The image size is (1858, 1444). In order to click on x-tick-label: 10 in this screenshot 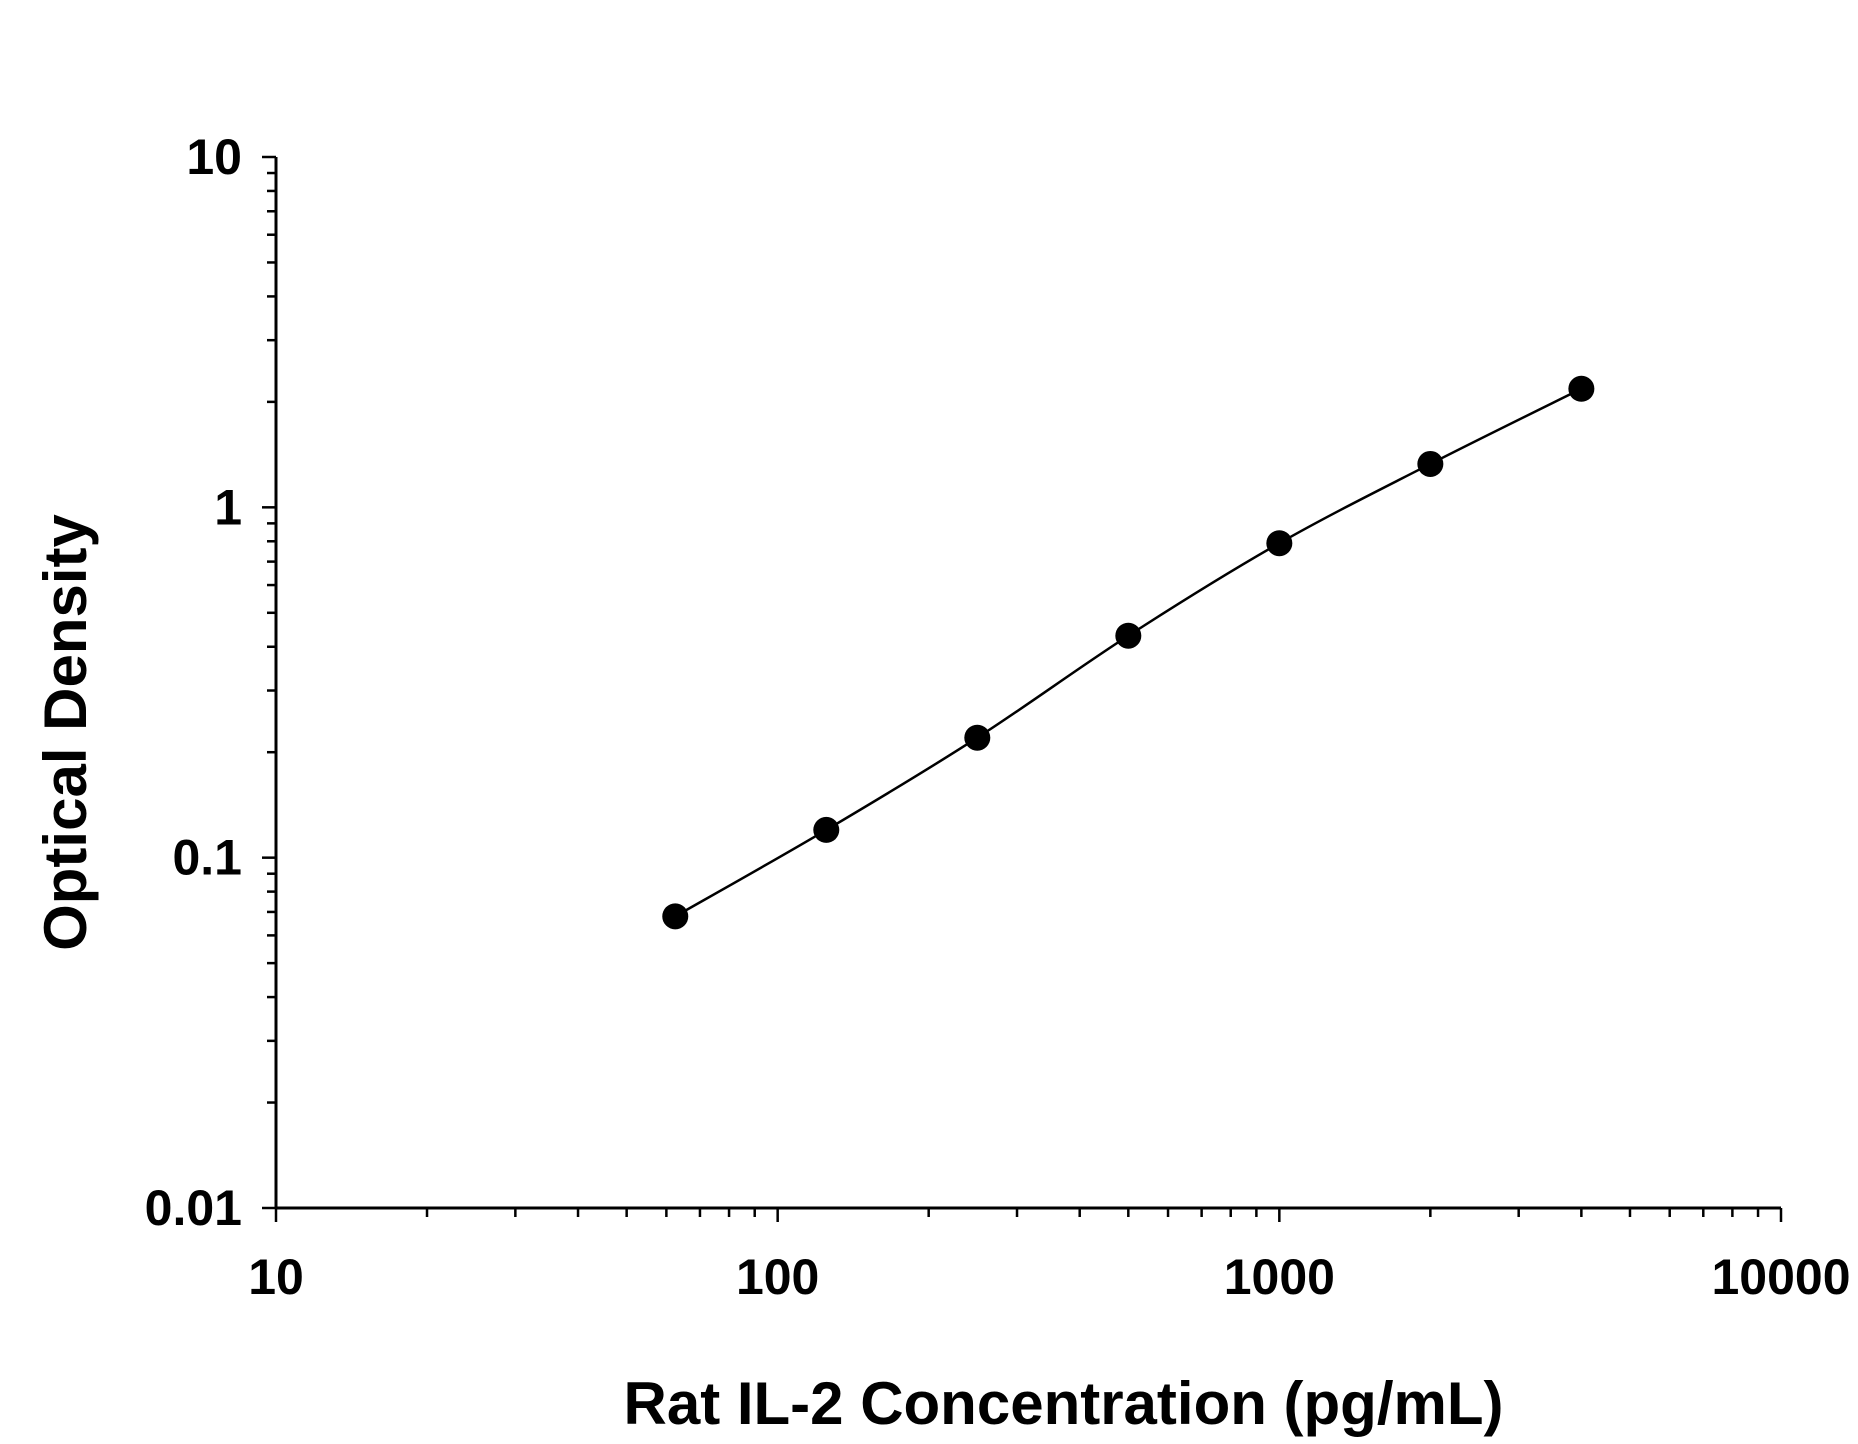, I will do `click(276, 1277)`.